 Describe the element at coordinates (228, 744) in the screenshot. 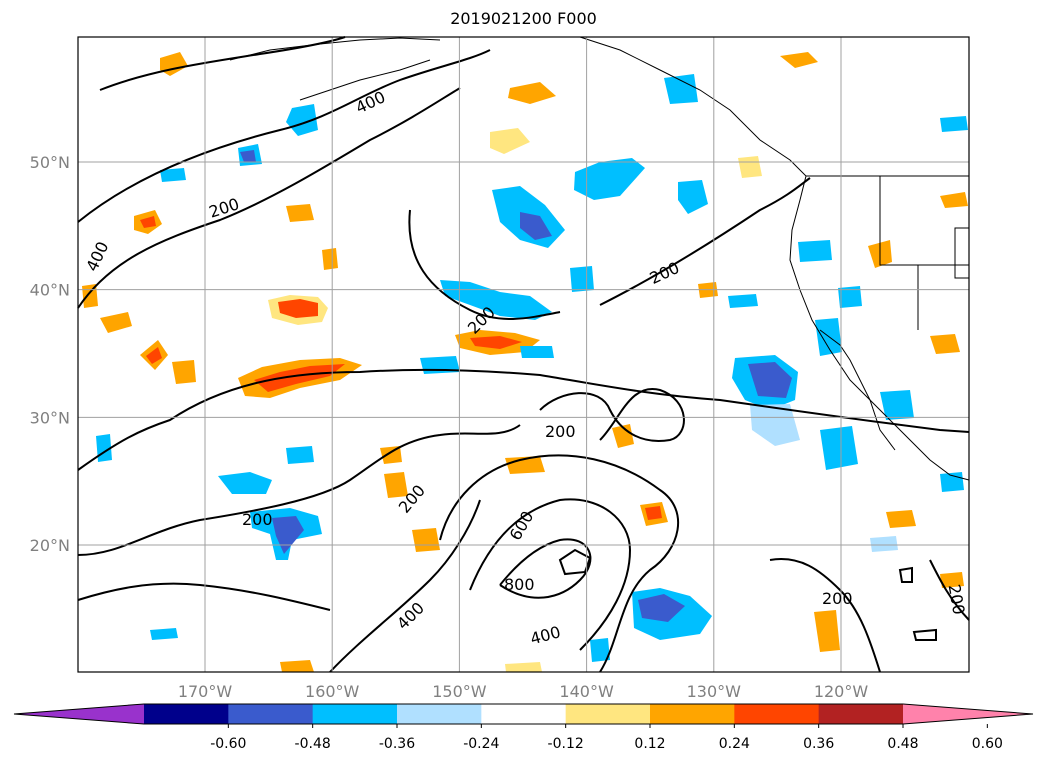

I see `colorbar-tick-label: -0.60` at that location.